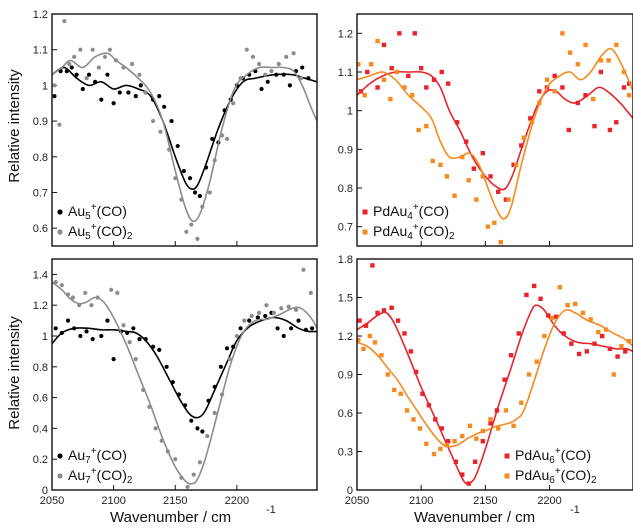 The height and width of the screenshot is (529, 633). Describe the element at coordinates (556, 476) in the screenshot. I see `legend-label: PdAu6+(CO)2` at that location.